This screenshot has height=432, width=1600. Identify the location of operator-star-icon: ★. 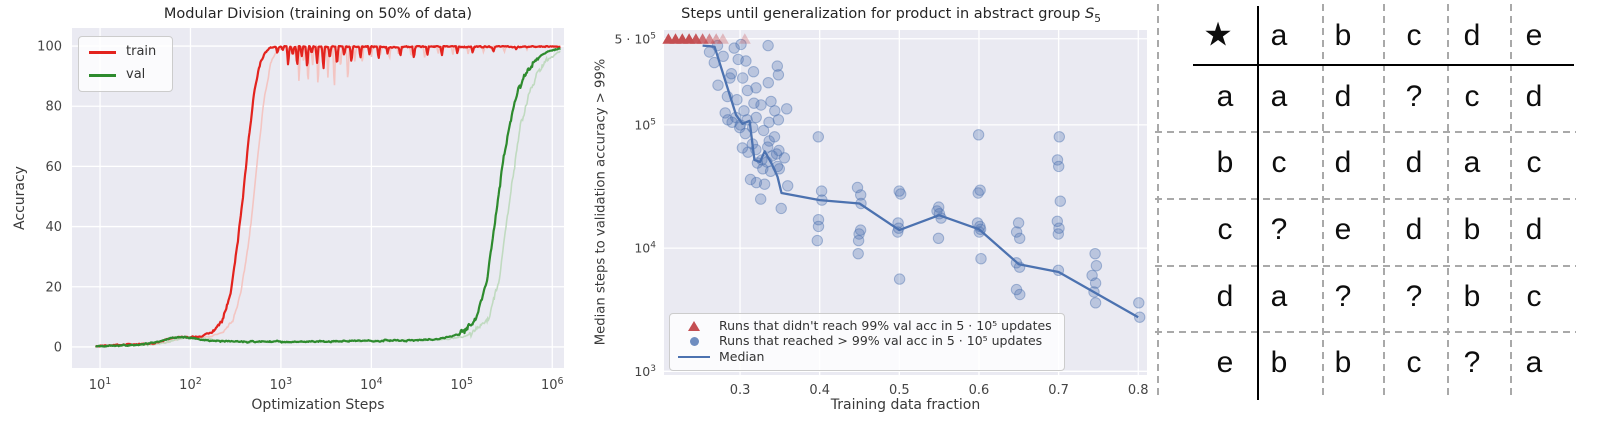
(1218, 34).